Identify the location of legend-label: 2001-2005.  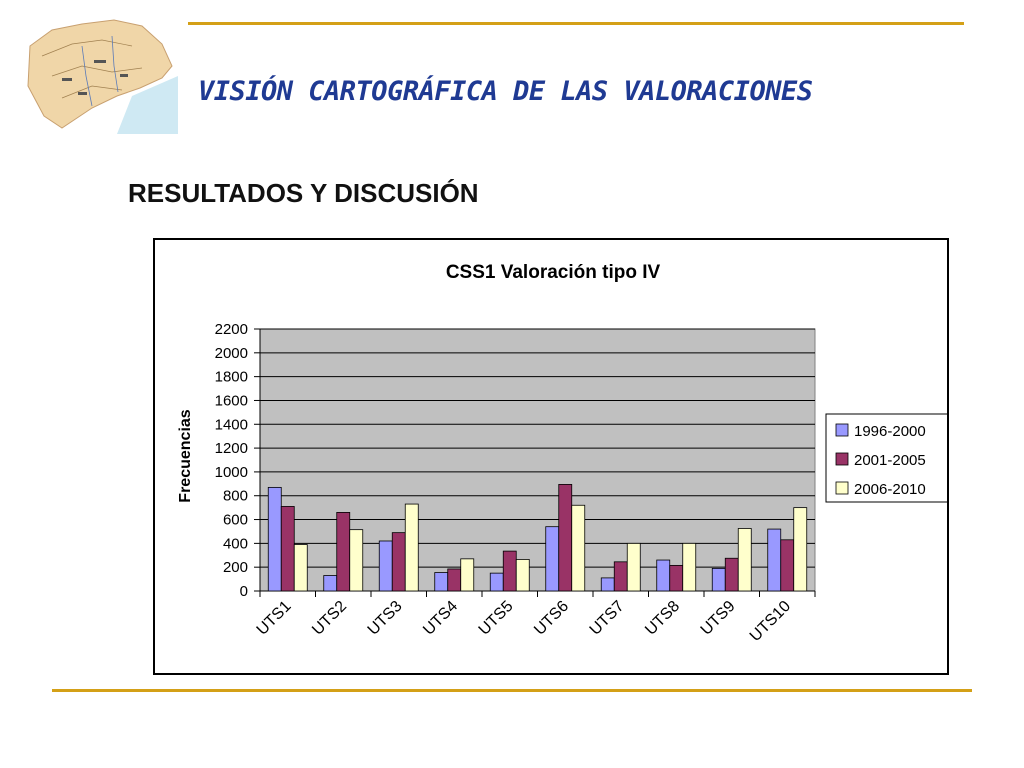
(890, 460).